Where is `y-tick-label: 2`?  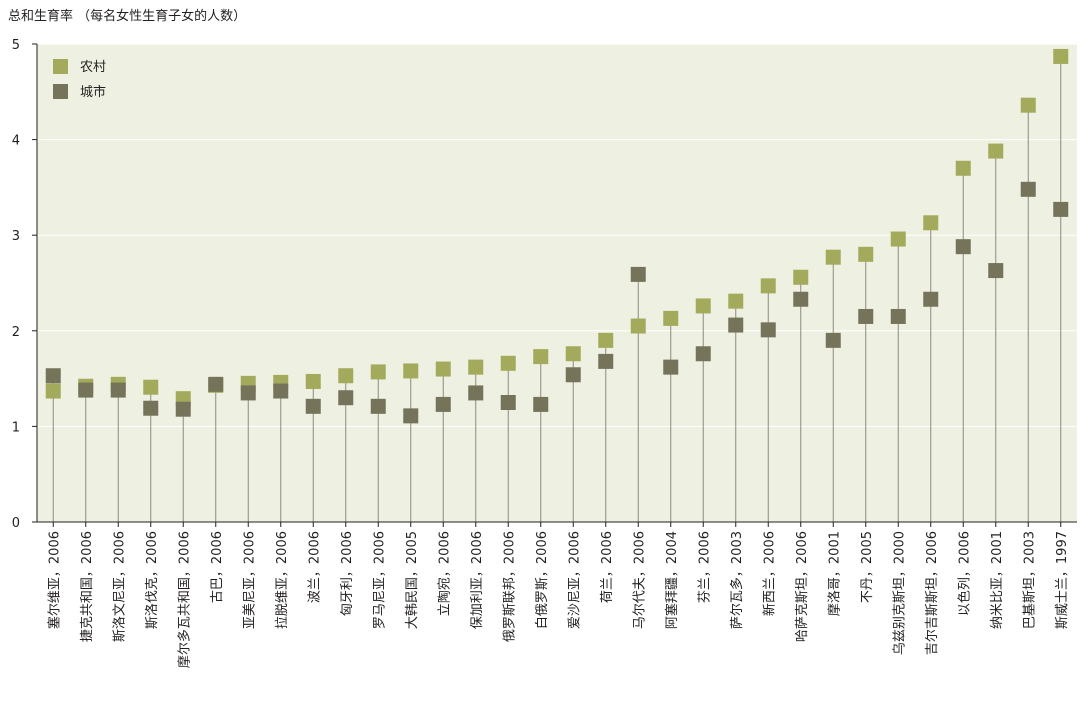
y-tick-label: 2 is located at coordinates (16, 332).